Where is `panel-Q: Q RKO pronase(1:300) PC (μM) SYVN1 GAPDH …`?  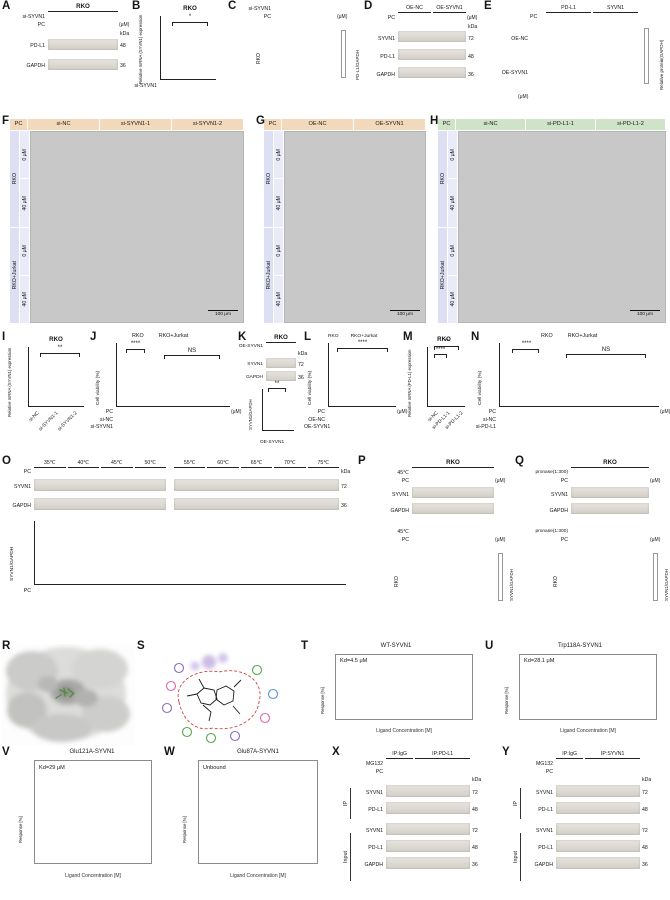
panel-Q: Q RKO pronase(1:300) PC (μM) SYVN1 GAPDH … is located at coordinates (592, 548).